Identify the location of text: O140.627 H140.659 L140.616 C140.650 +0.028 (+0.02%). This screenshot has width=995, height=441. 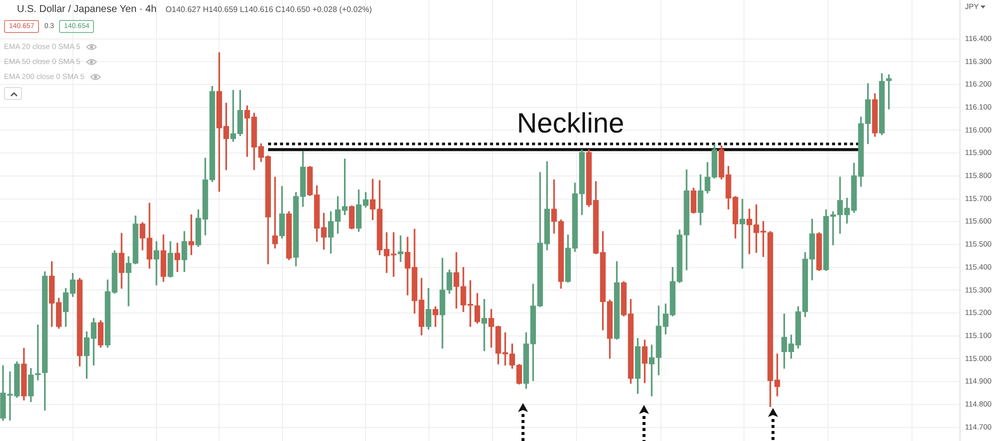
(269, 9).